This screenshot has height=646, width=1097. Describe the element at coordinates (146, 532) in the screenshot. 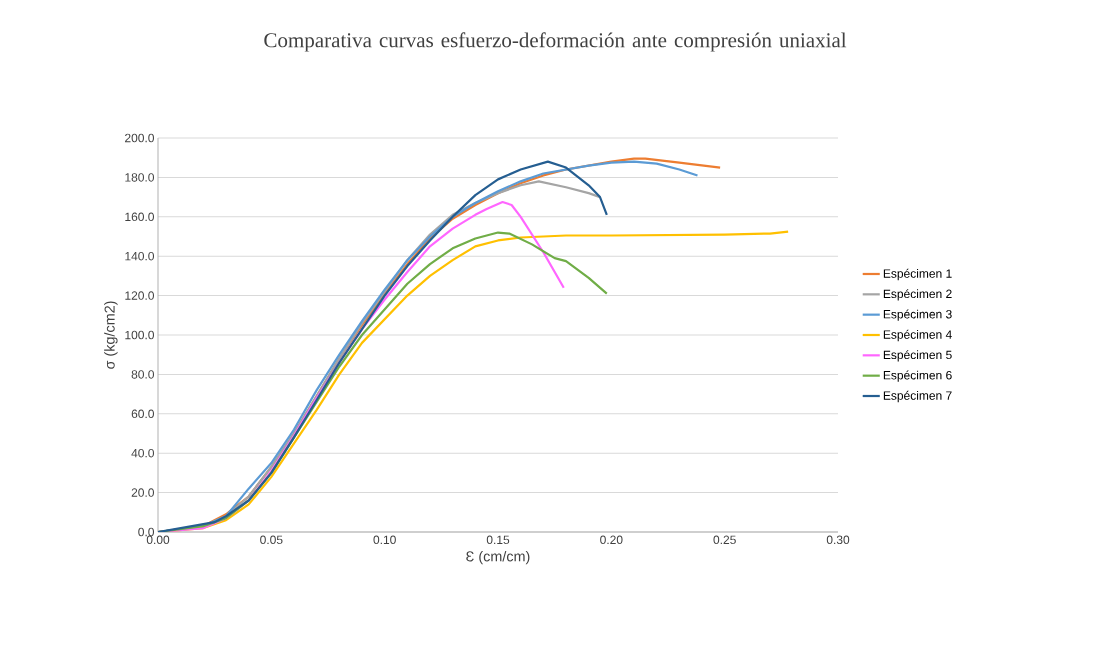

I see `y-tick-label: 0.0` at that location.